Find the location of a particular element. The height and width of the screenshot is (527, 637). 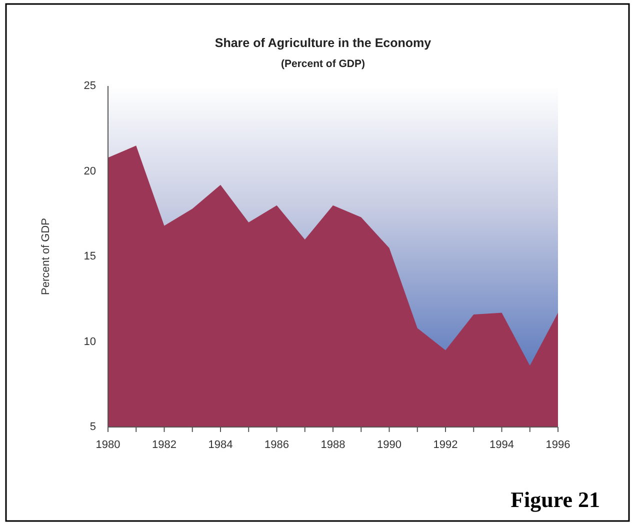

y-tick-label: 25 is located at coordinates (90, 86).